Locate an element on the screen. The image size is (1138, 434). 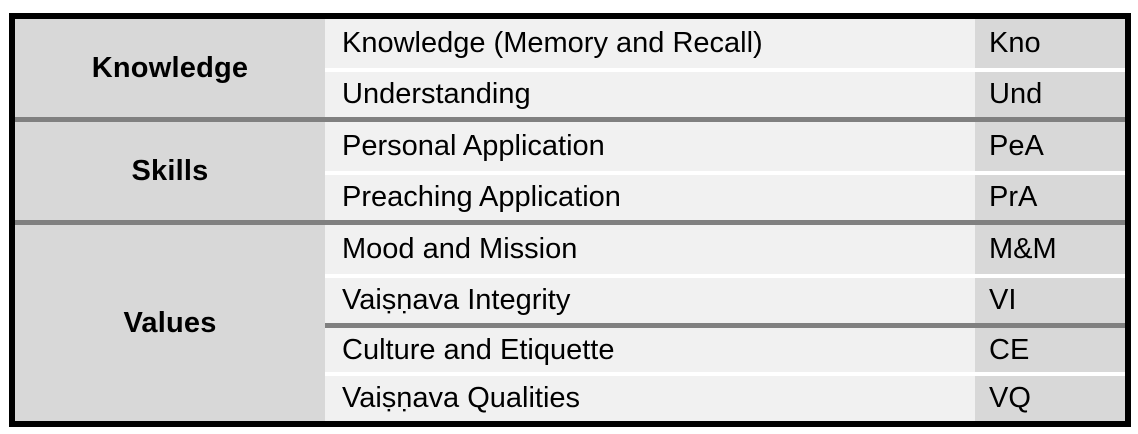
category-cell-skills: Skills is located at coordinates (170, 171).